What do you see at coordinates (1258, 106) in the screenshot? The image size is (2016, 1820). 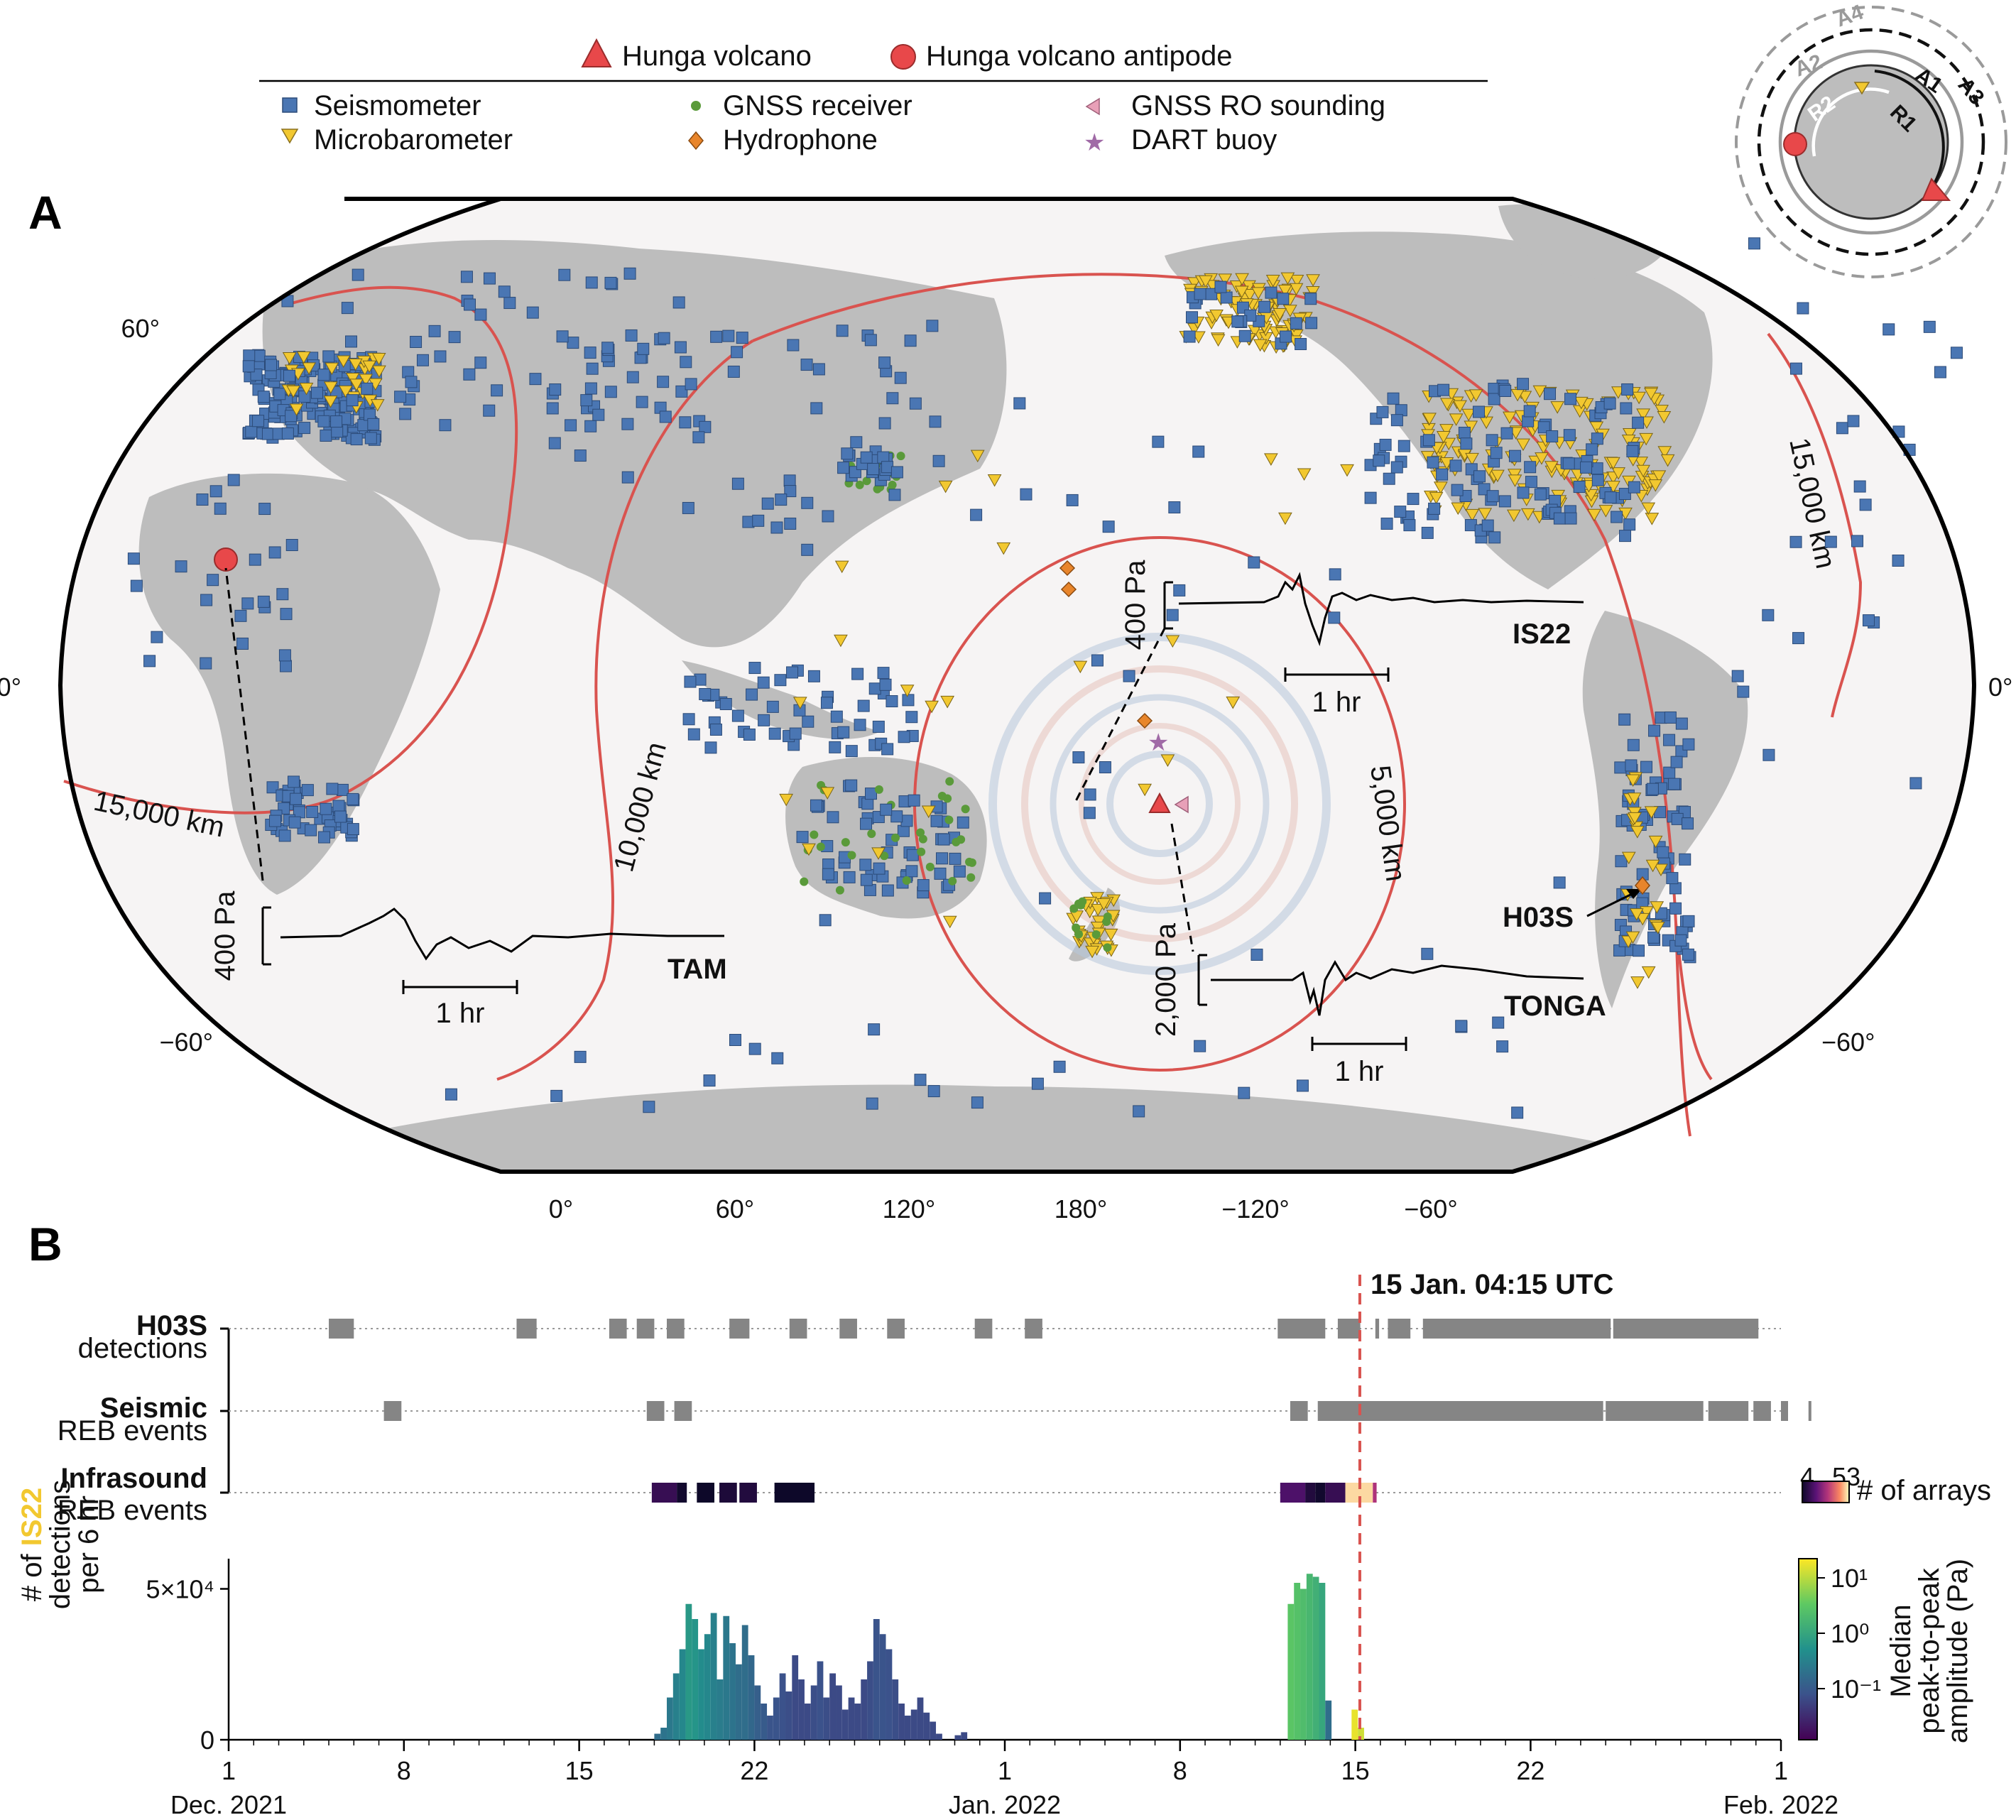 I see `legend-gnss-ro: GNSS RO sounding` at bounding box center [1258, 106].